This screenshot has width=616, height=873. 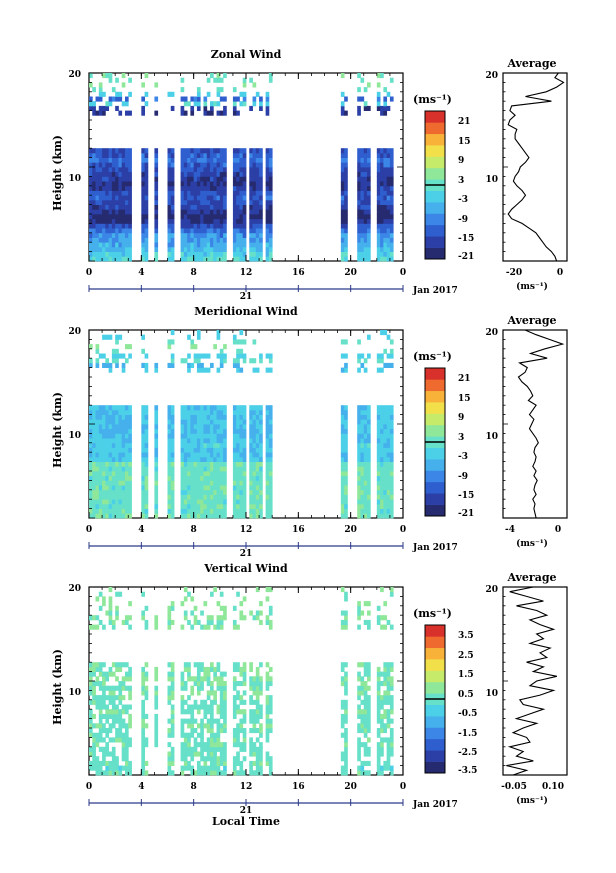 What do you see at coordinates (298, 530) in the screenshot?
I see `x-tick-label: 16` at bounding box center [298, 530].